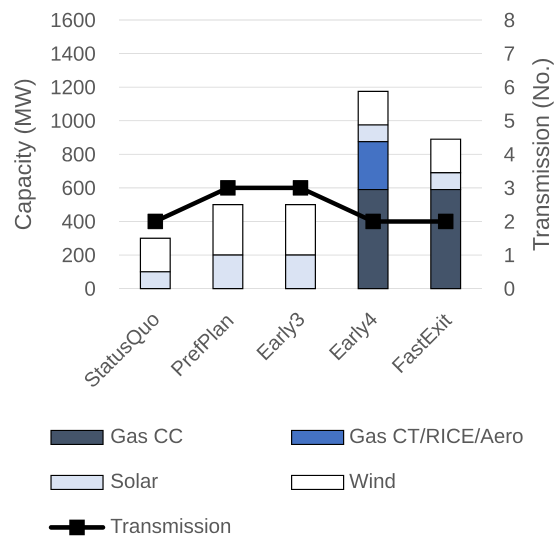 This screenshot has height=538, width=557. Describe the element at coordinates (509, 87) in the screenshot. I see `y2-tick-label: 6` at that location.